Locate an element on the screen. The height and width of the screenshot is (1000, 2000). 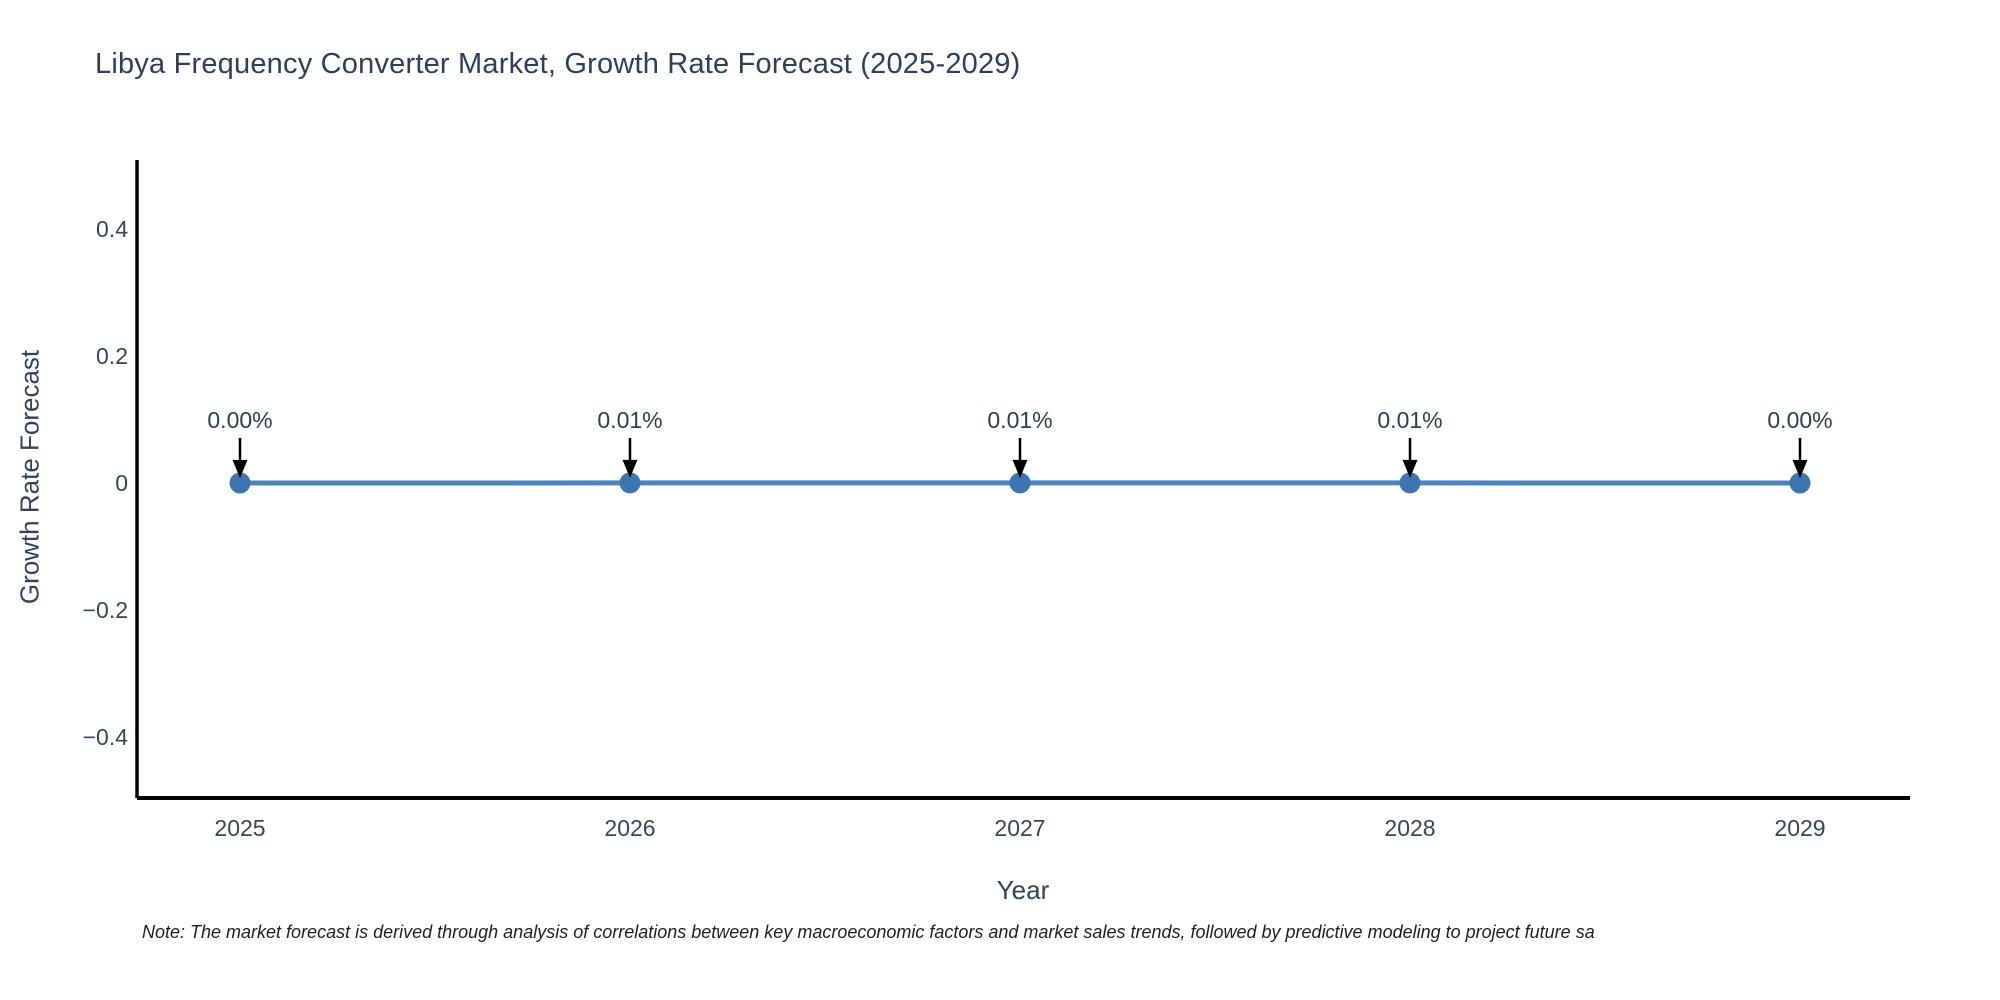
annotation-label-2029: 0.00% is located at coordinates (1799, 420).